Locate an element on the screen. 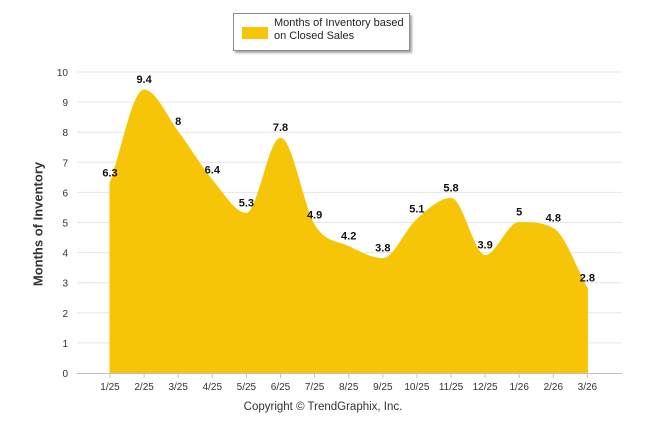 The width and height of the screenshot is (646, 434). data-label: 7.8 is located at coordinates (280, 128).